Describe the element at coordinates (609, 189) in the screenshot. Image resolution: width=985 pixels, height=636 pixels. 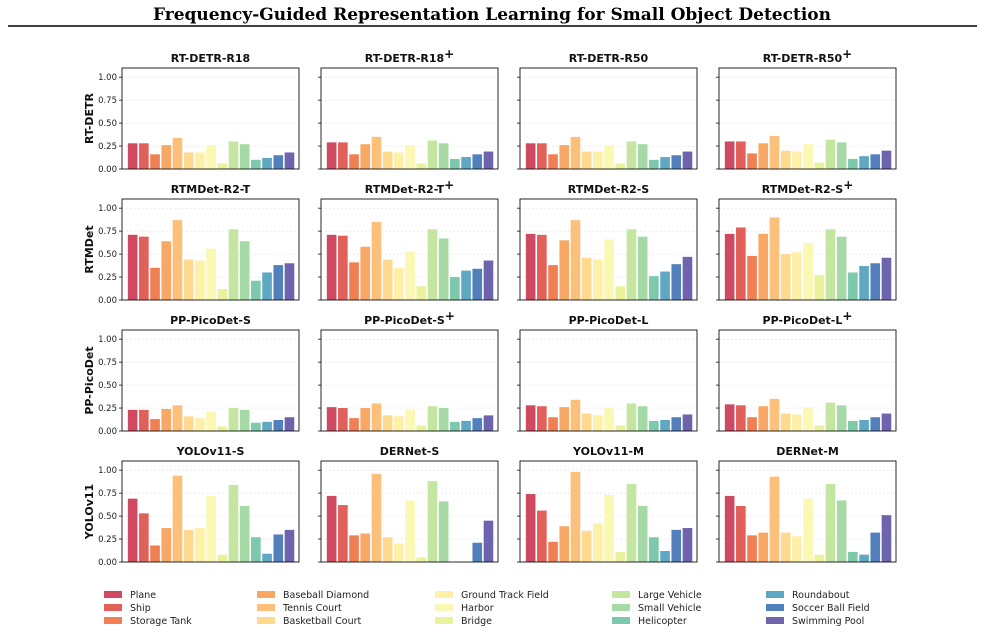
I see `panel-title: RTMDet-R2-S` at that location.